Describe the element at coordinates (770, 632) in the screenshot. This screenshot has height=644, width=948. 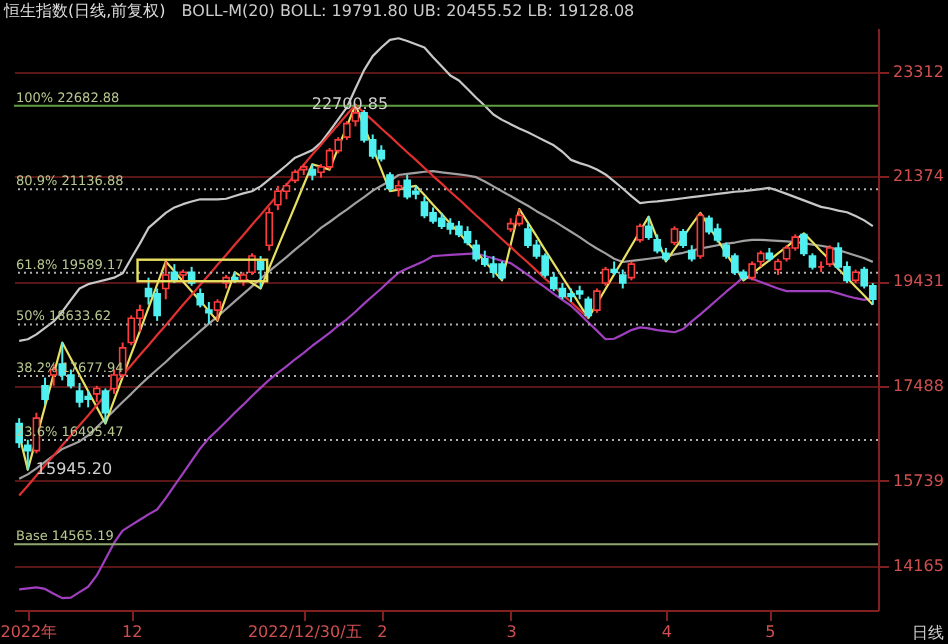
I see `x-tick-label: 5` at that location.